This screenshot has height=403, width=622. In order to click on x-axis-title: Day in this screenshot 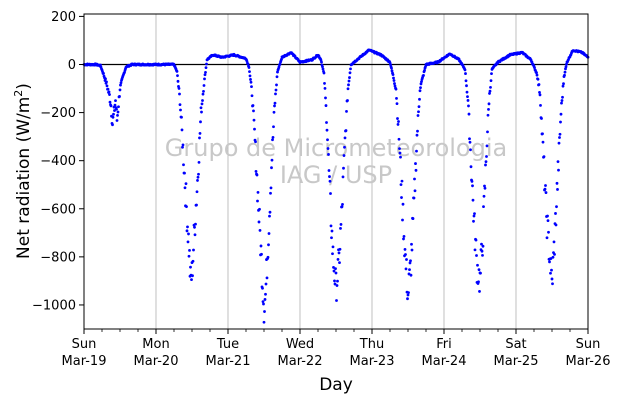, I will do `click(336, 385)`.